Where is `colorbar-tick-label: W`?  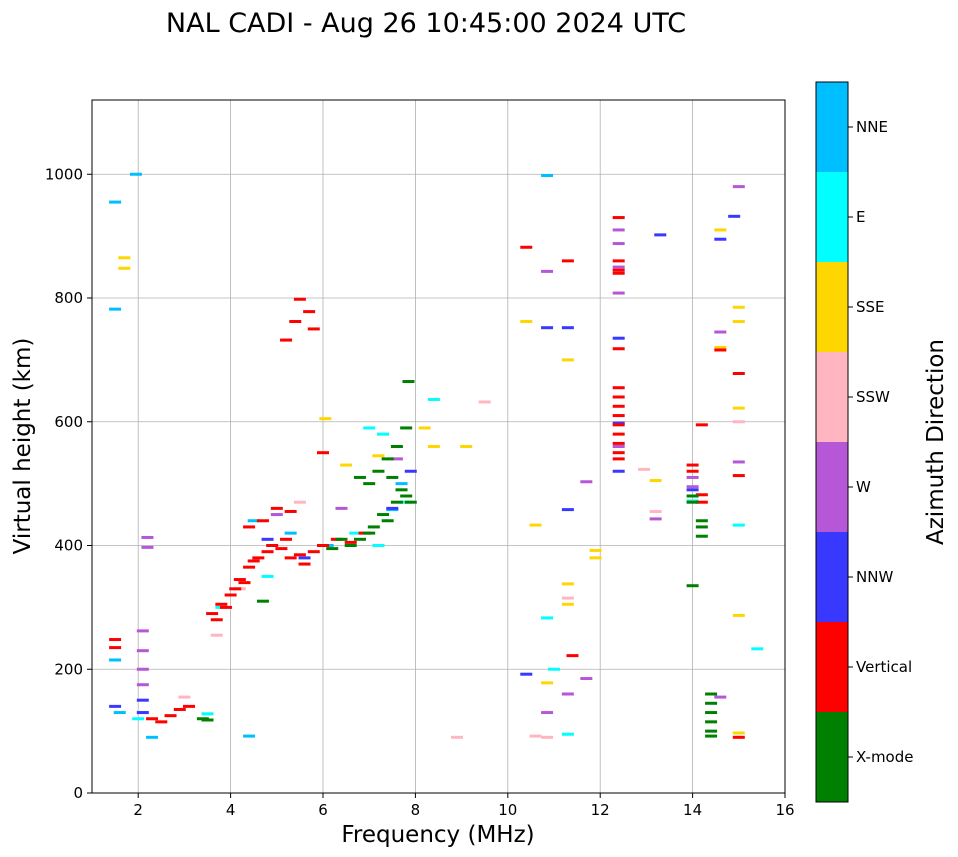
colorbar-tick-label: W is located at coordinates (863, 487).